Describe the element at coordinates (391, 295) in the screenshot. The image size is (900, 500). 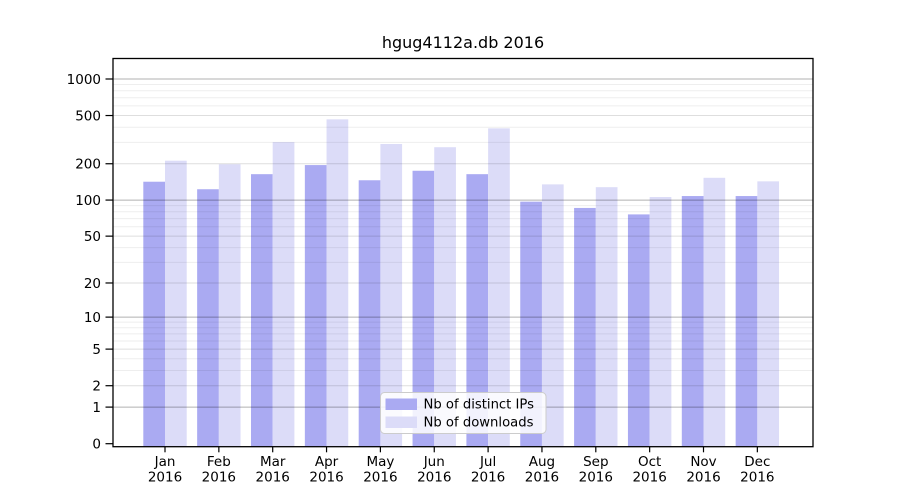
I see `bar-downloads-may` at that location.